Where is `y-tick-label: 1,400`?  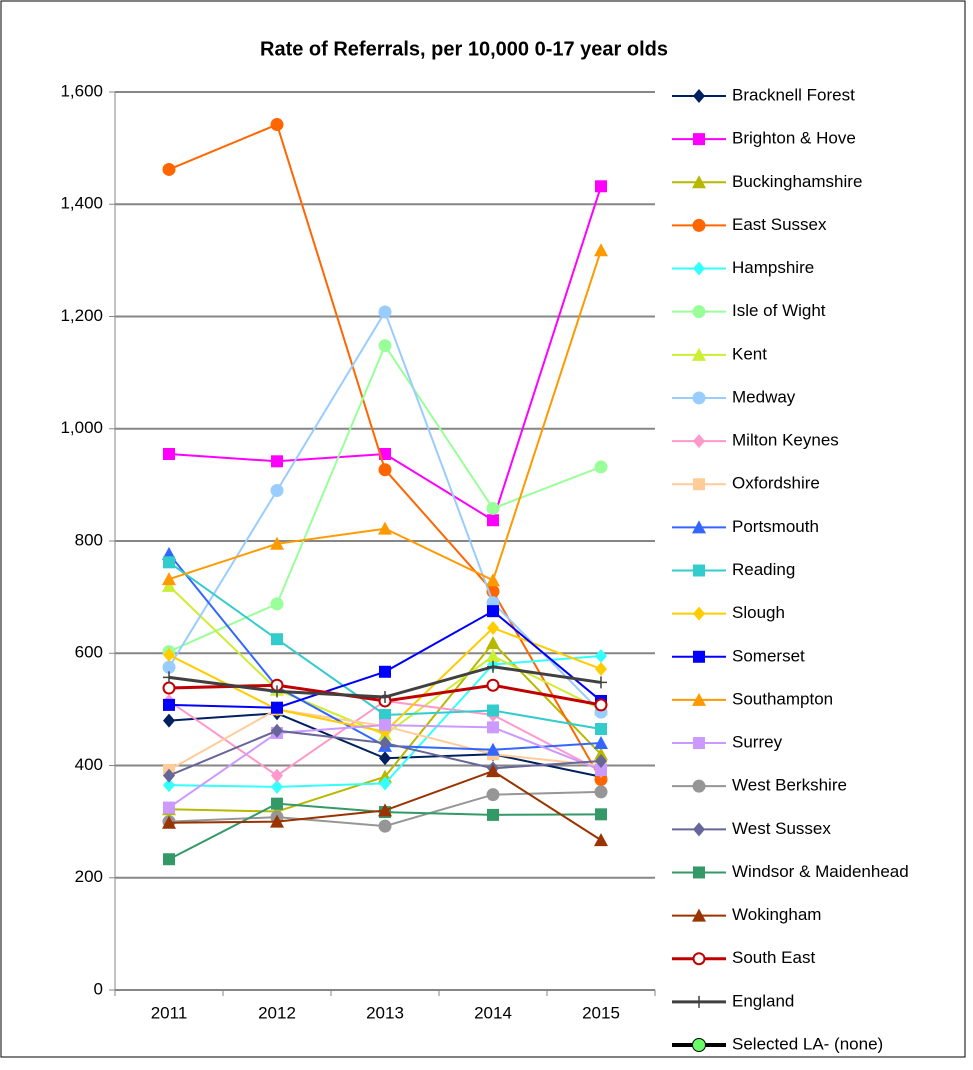 y-tick-label: 1,400 is located at coordinates (81, 203).